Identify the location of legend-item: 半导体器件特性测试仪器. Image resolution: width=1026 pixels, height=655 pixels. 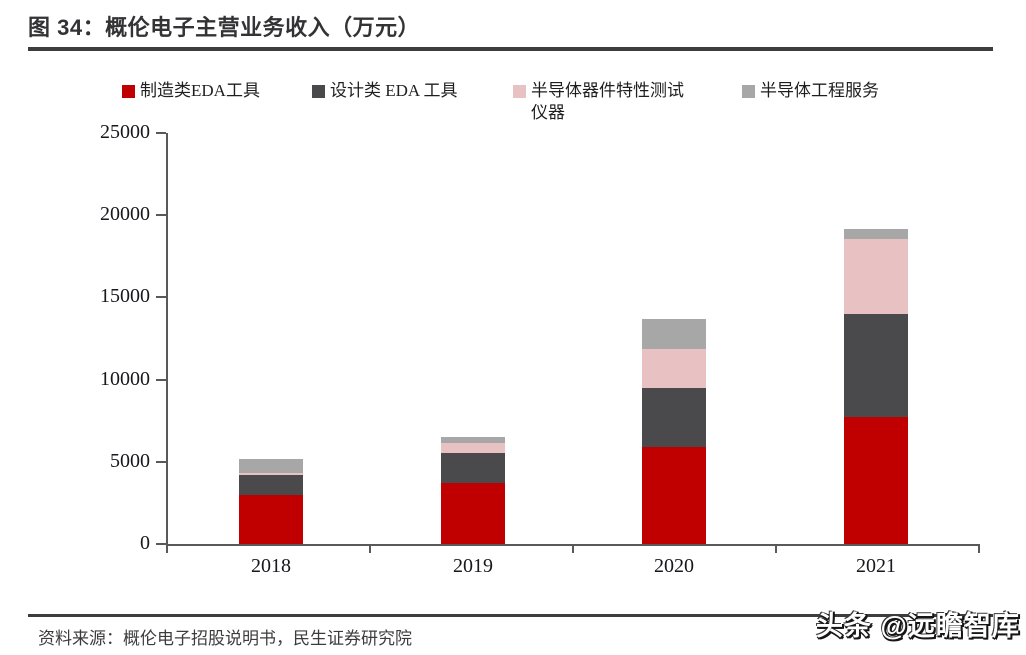
(602, 102).